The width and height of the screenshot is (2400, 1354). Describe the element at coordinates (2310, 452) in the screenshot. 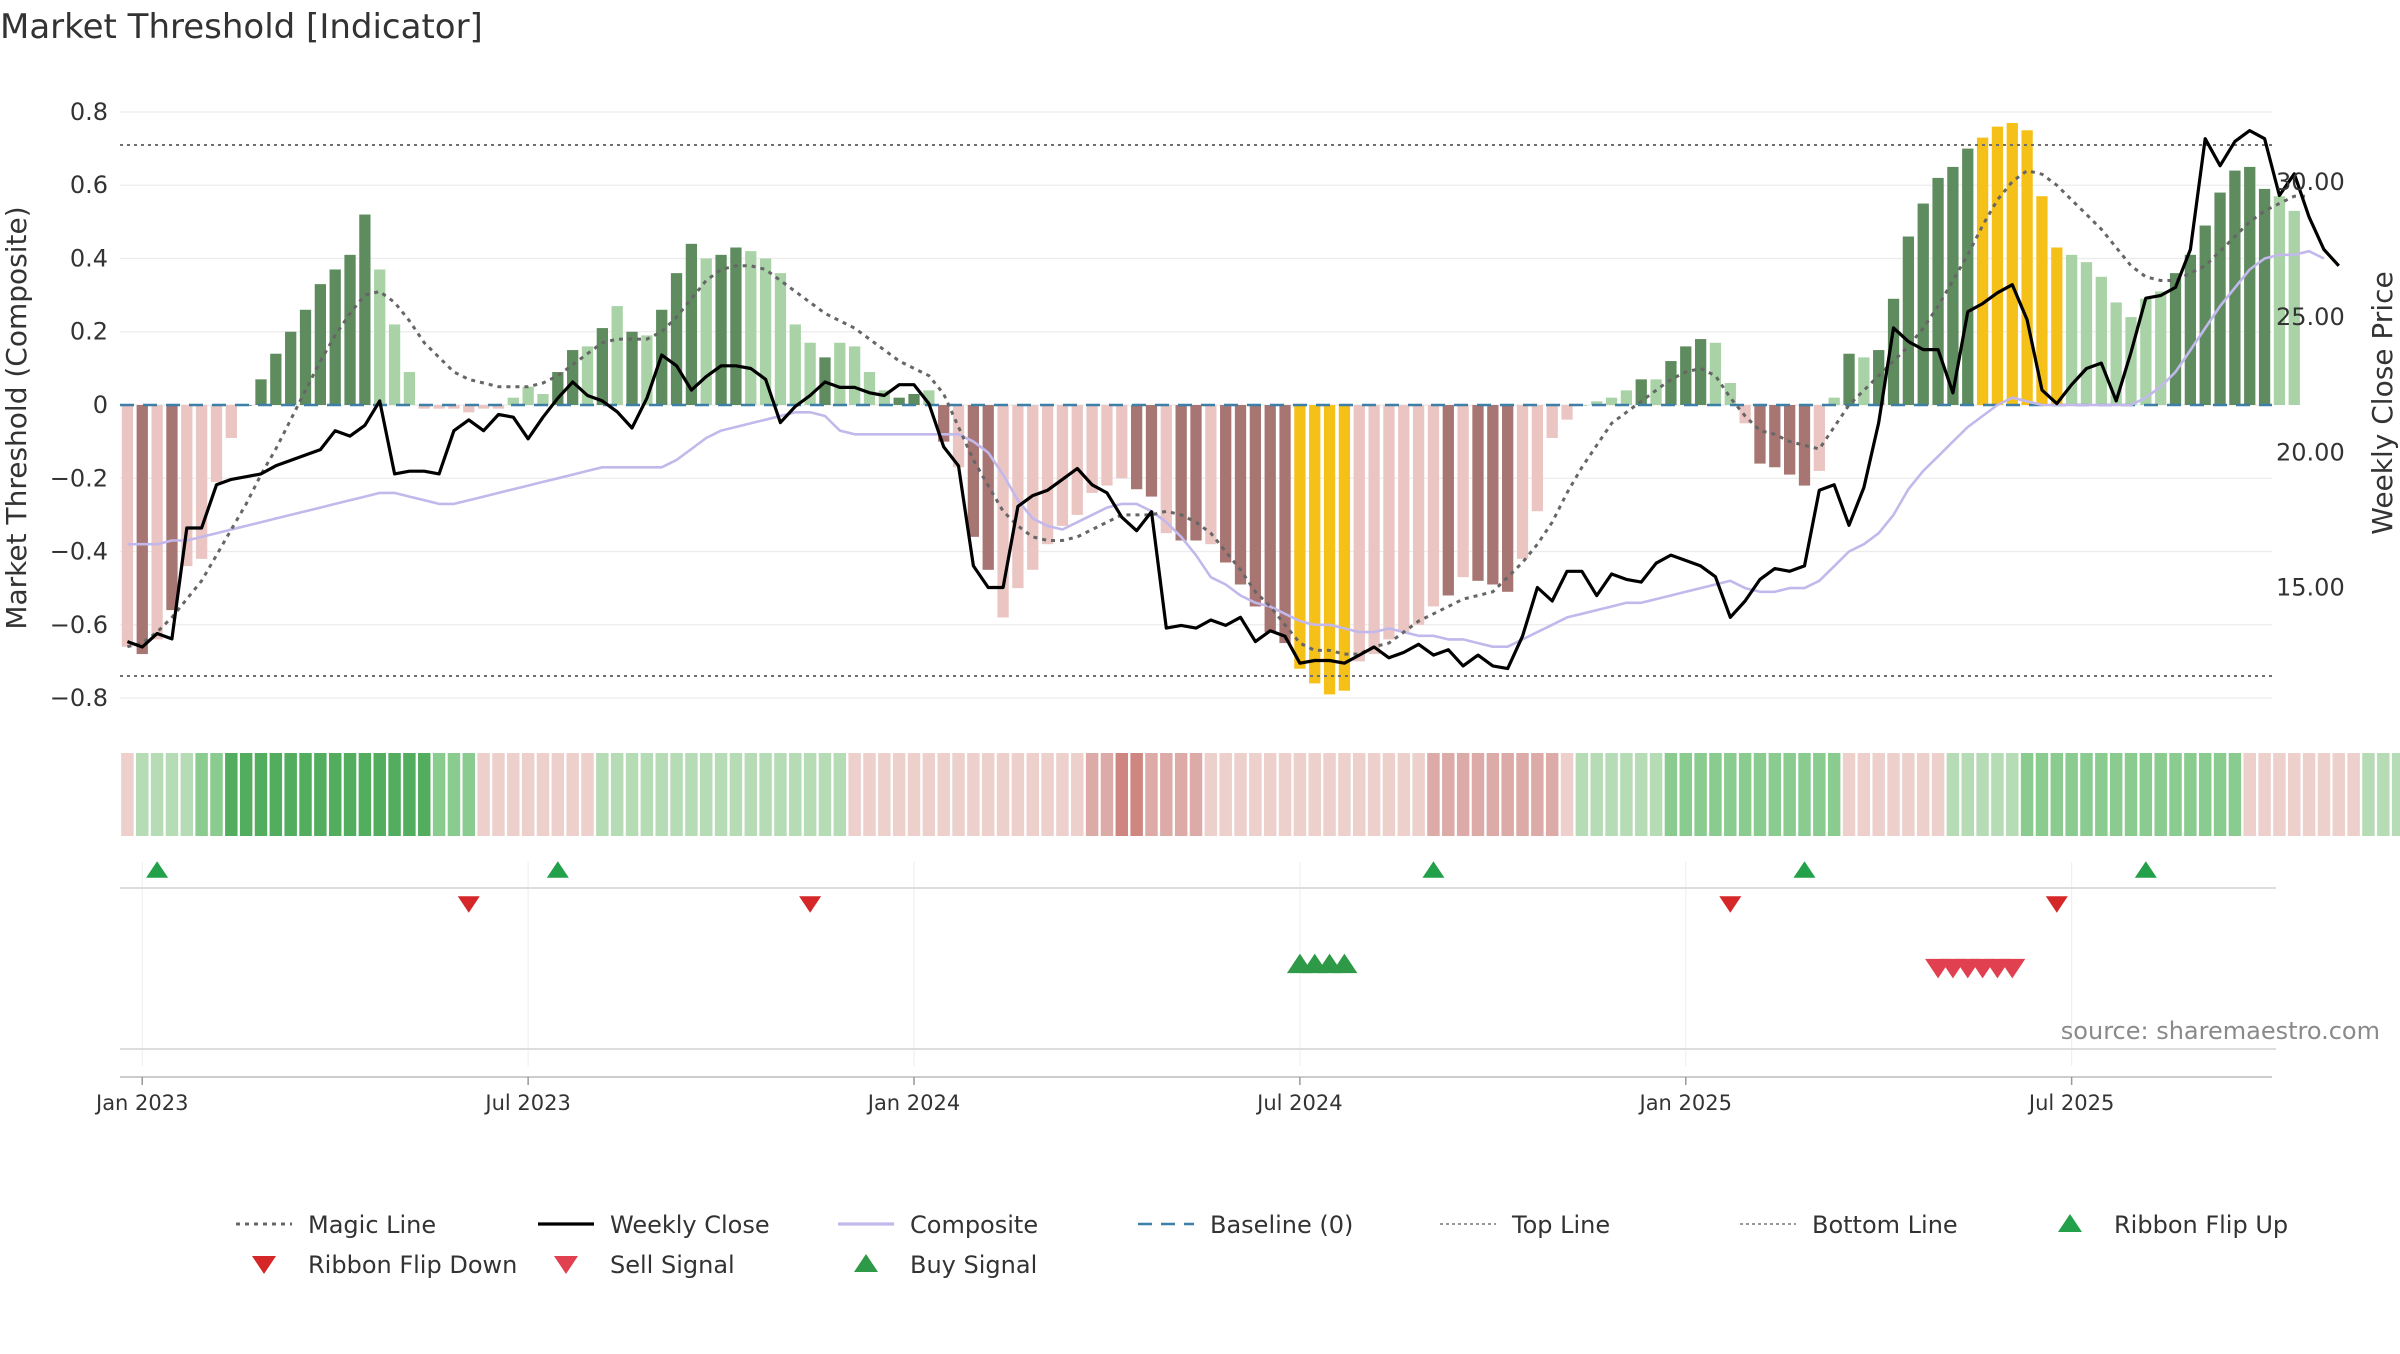

I see `right-tick-label: 20.00` at that location.